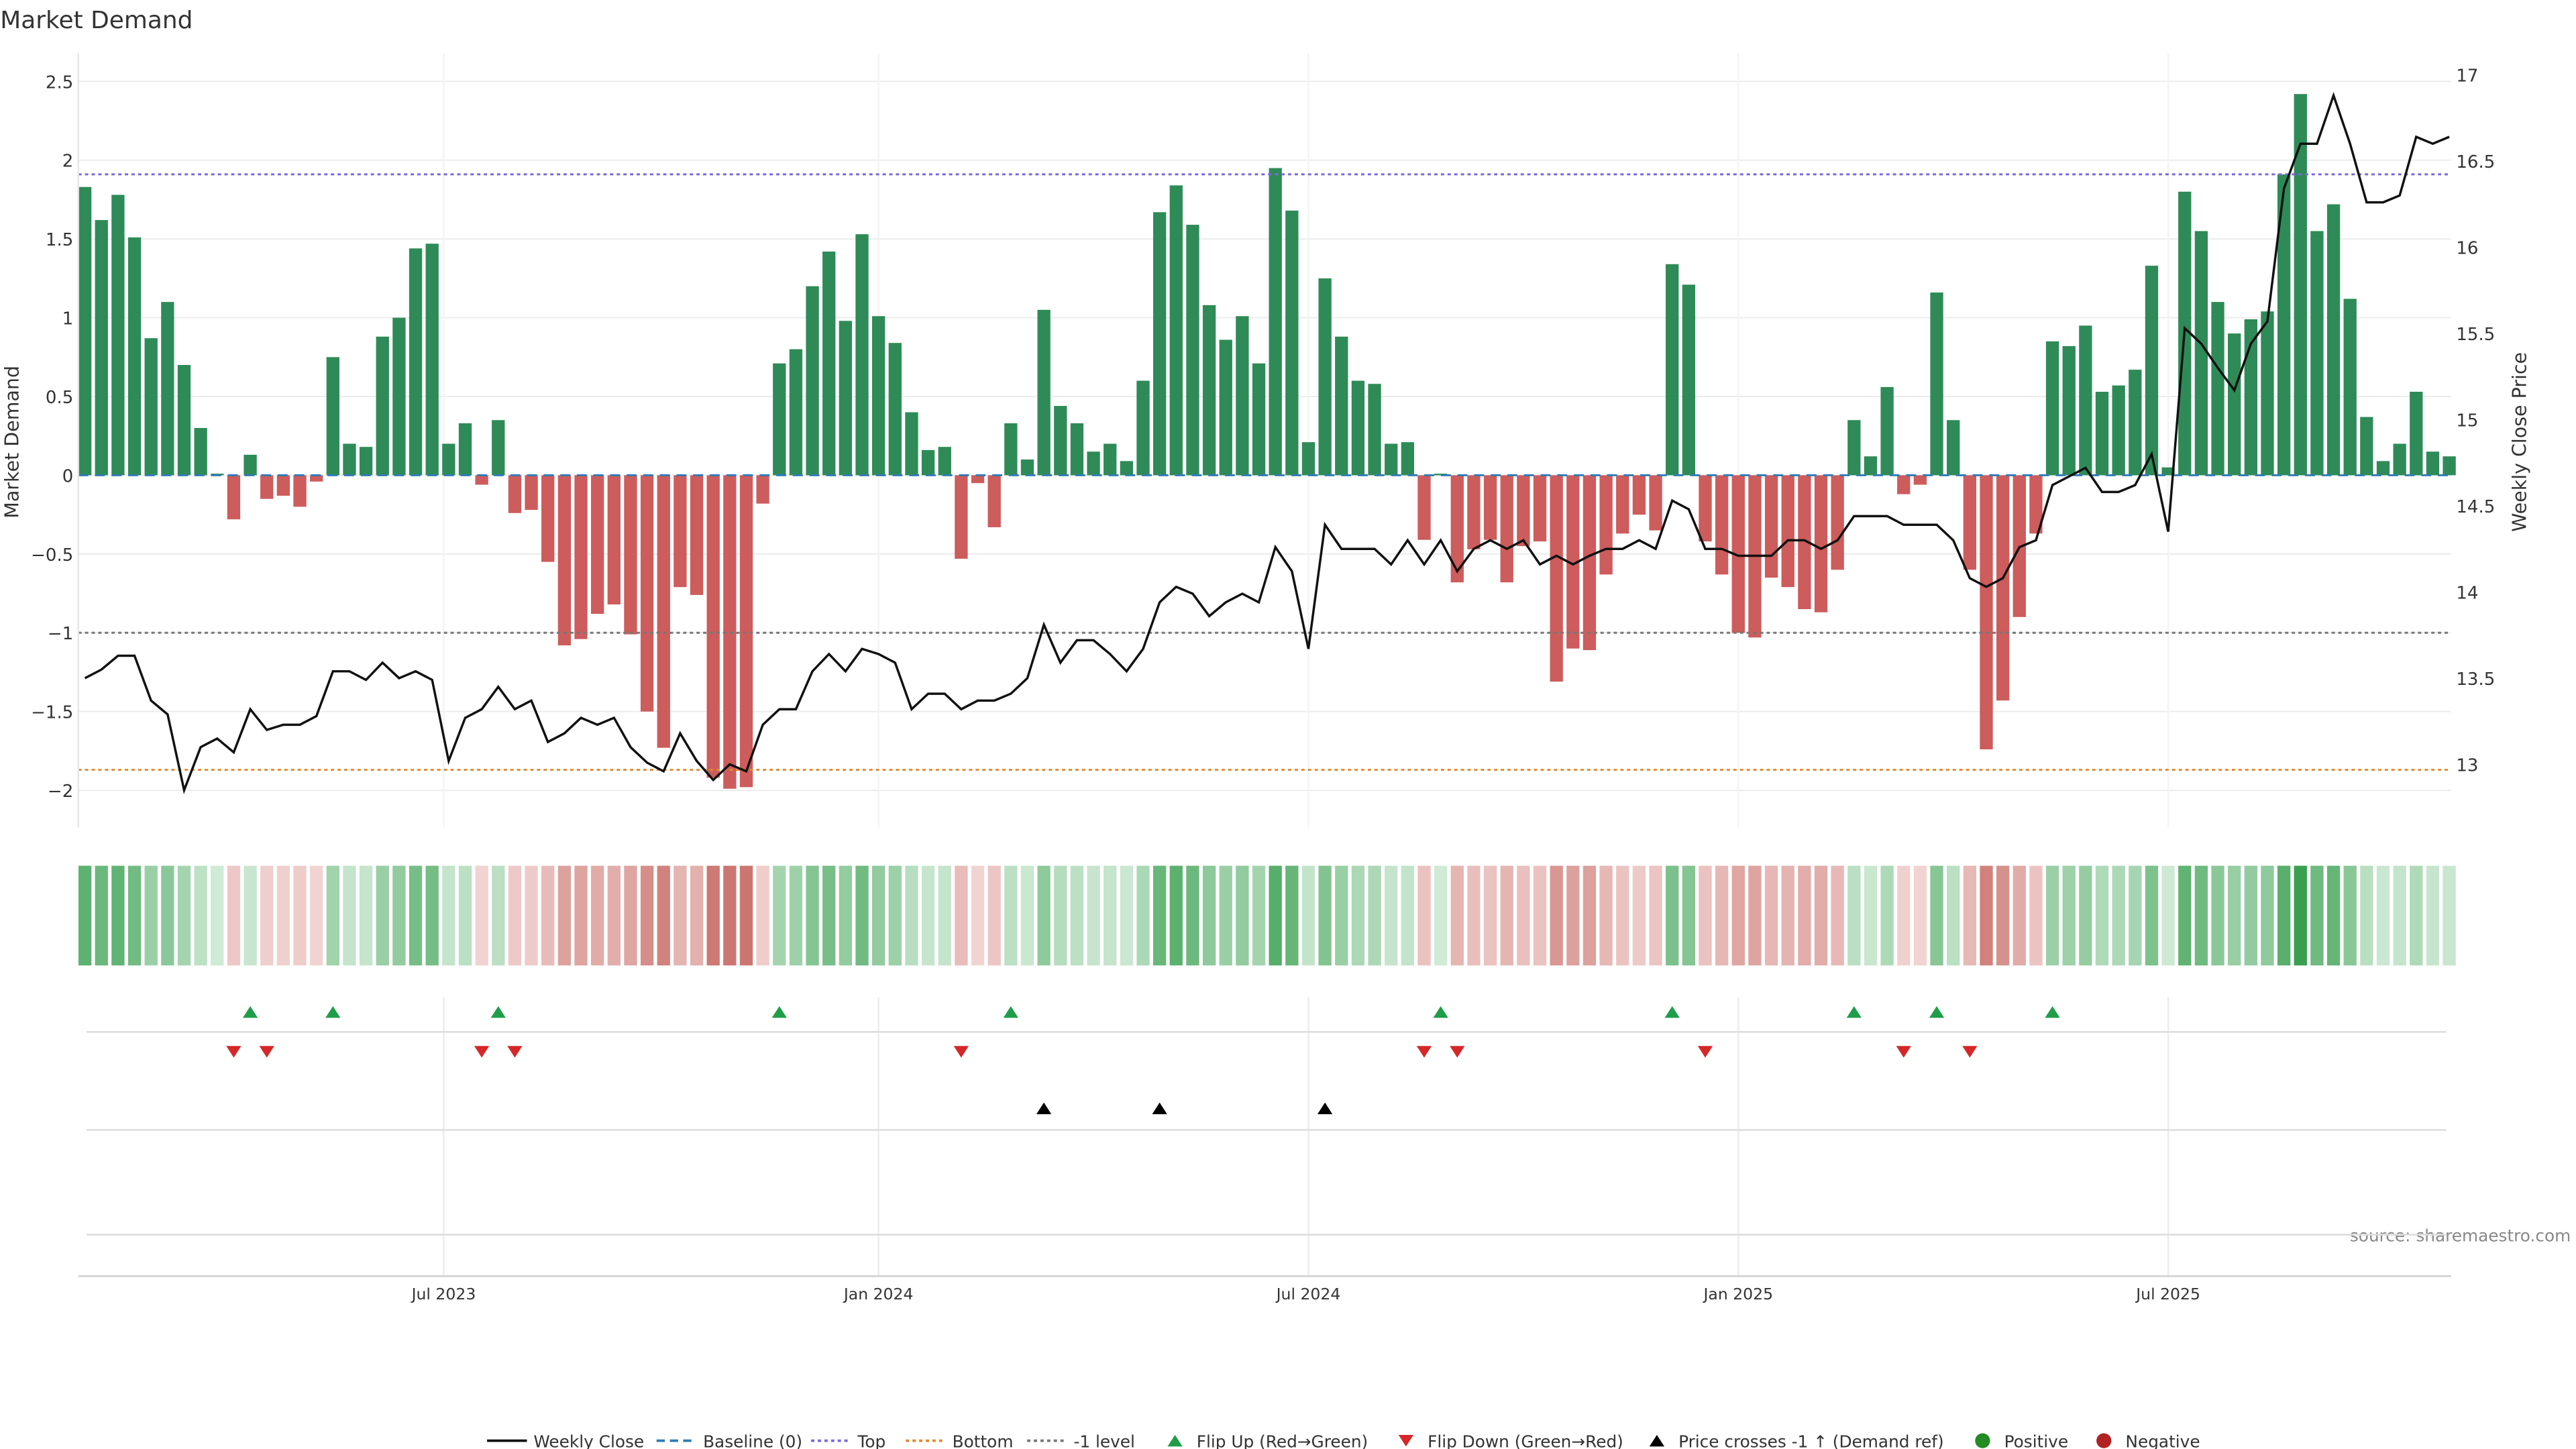 The width and height of the screenshot is (2576, 1449). What do you see at coordinates (59, 82) in the screenshot?
I see `y-tick-label: 2.5` at bounding box center [59, 82].